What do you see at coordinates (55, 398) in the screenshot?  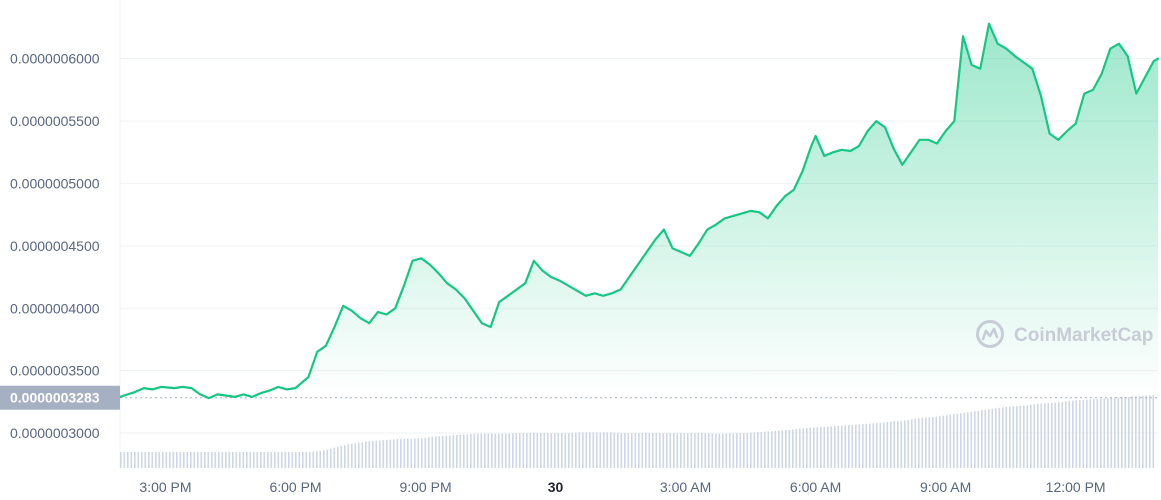 I see `current-price-label: 0.0000003283` at bounding box center [55, 398].